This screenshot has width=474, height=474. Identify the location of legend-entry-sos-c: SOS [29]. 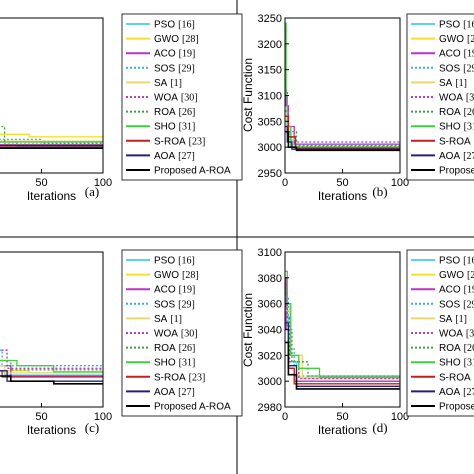
(174, 304).